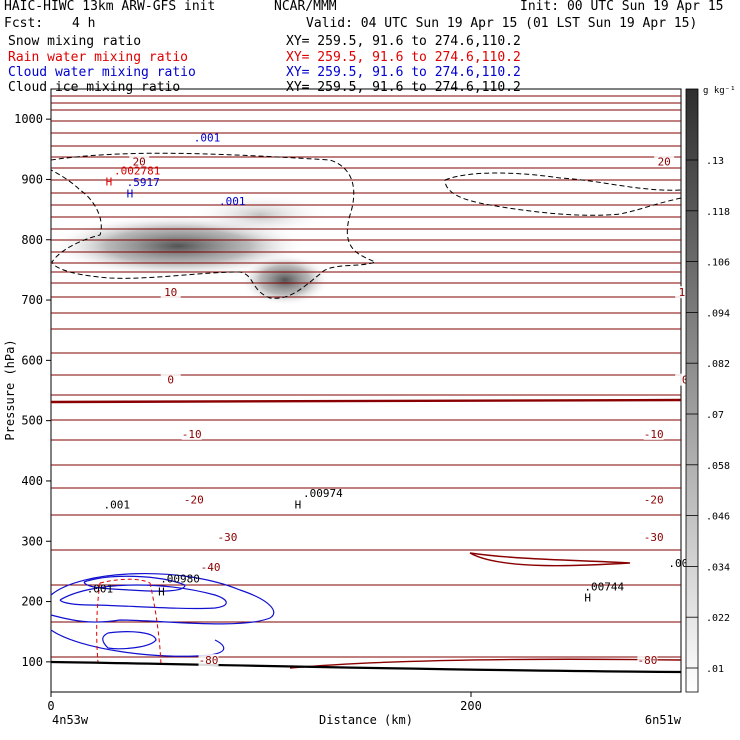  I want to click on field-cloudwater-name: Cloud water mixing ratio, so click(102, 72).